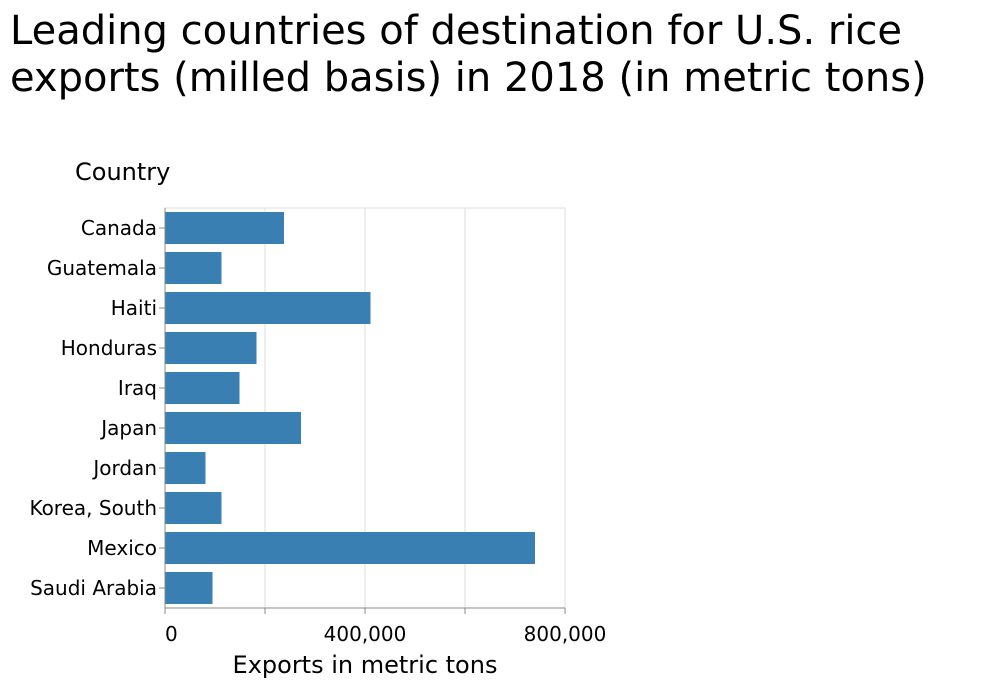 This screenshot has width=996, height=690. What do you see at coordinates (122, 548) in the screenshot?
I see `y-tick-label: Mexico` at bounding box center [122, 548].